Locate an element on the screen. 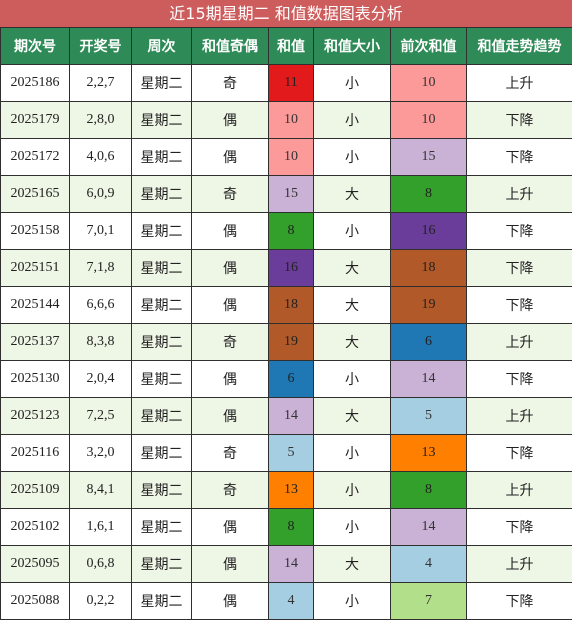 The width and height of the screenshot is (572, 620). header-weekday: 周次 is located at coordinates (161, 46).